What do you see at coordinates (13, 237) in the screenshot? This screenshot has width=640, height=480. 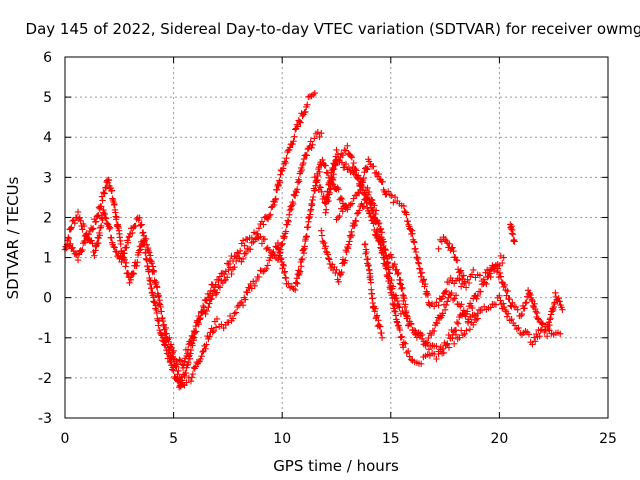 I see `y-axis-label: SDTVAR / TECUs` at bounding box center [13, 237].